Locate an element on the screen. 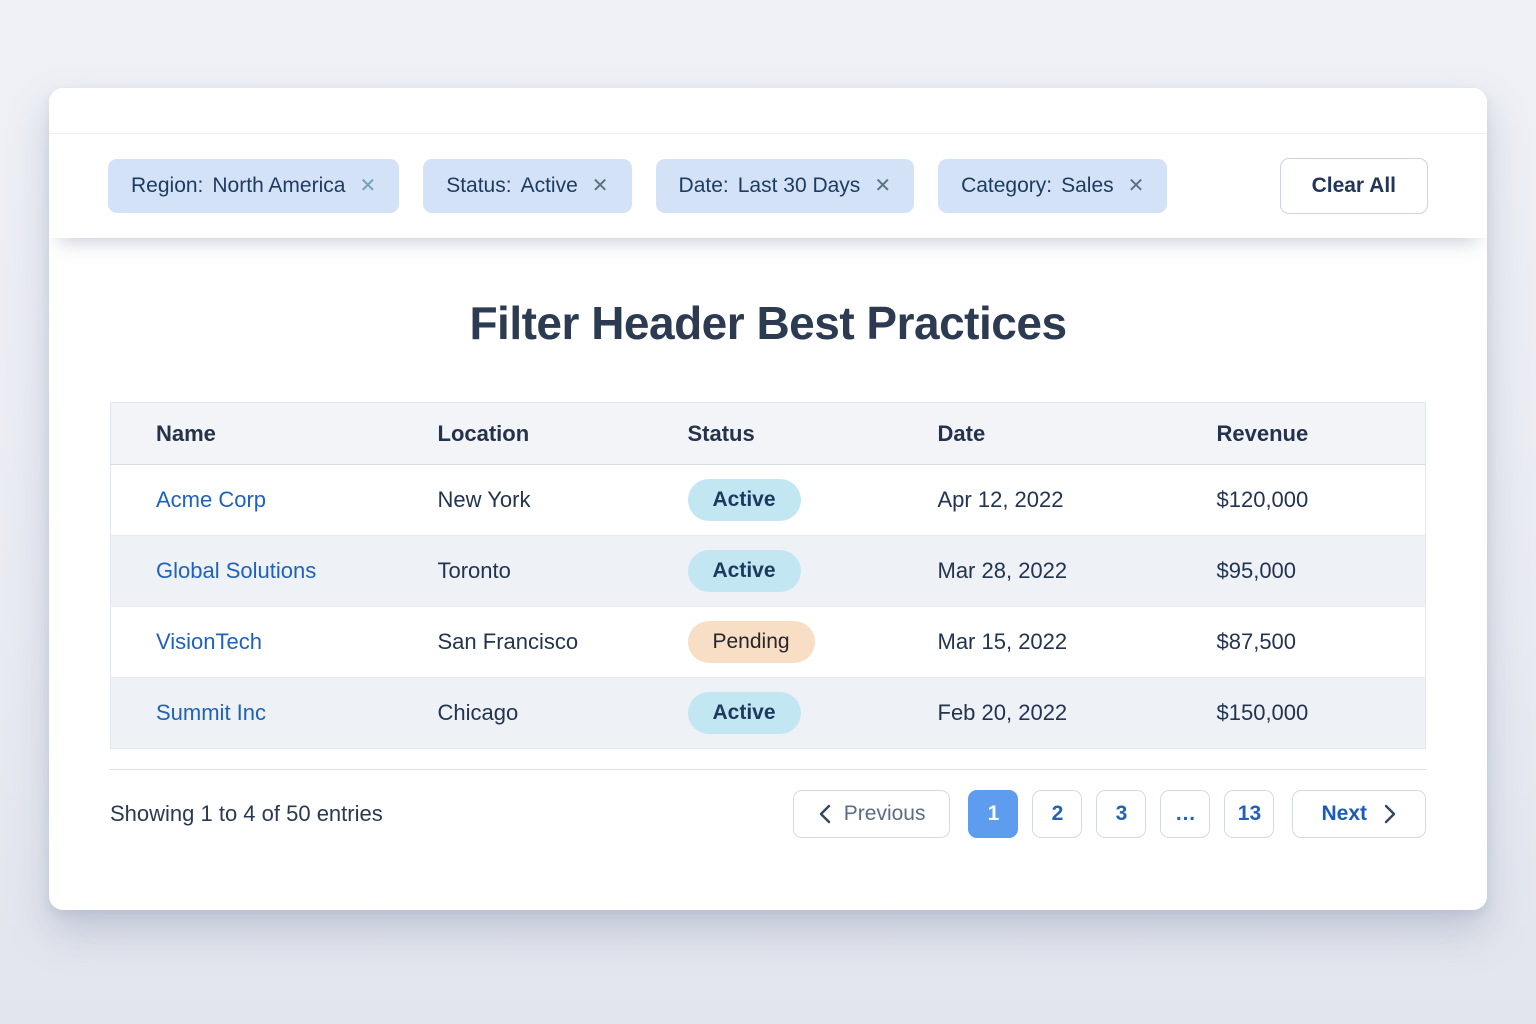  date-cell: Apr 12, 2022 is located at coordinates (1000, 499).